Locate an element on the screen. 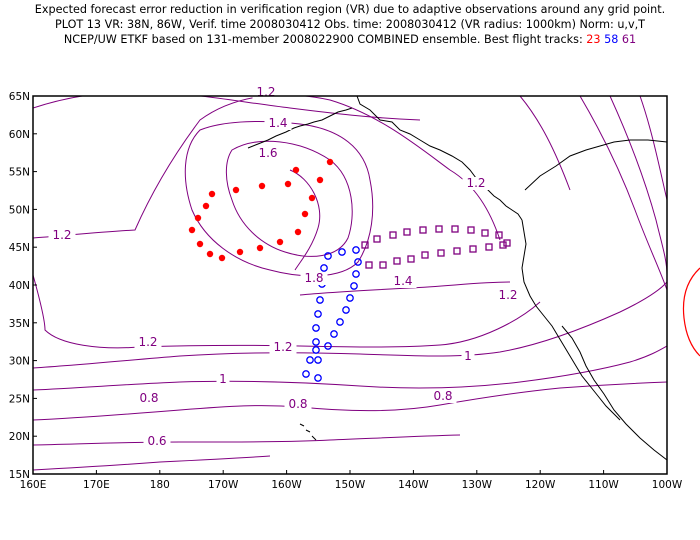  x-tick-label: 130W is located at coordinates (477, 485).